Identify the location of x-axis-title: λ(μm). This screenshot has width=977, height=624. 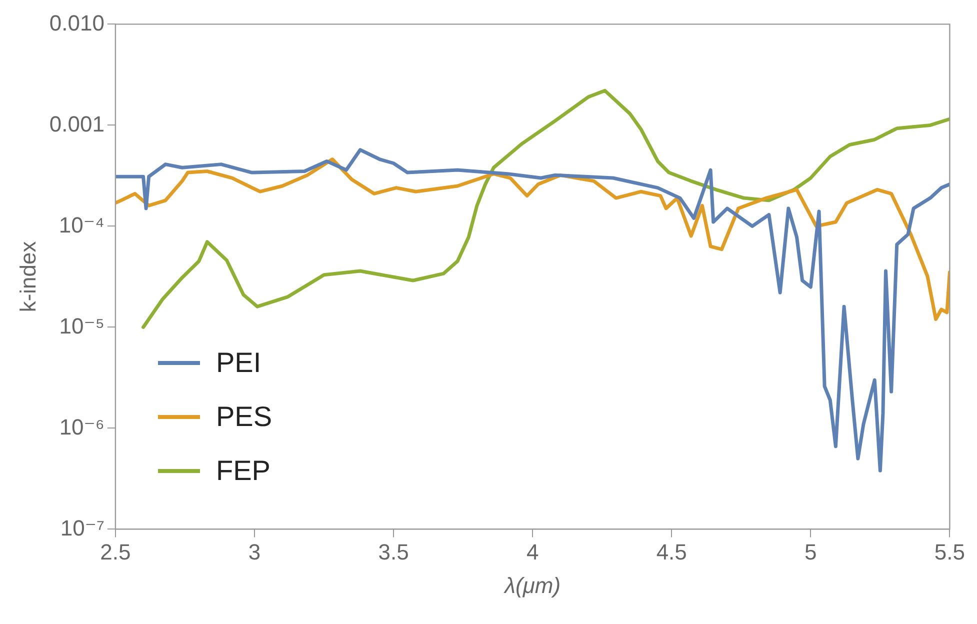
(532, 585).